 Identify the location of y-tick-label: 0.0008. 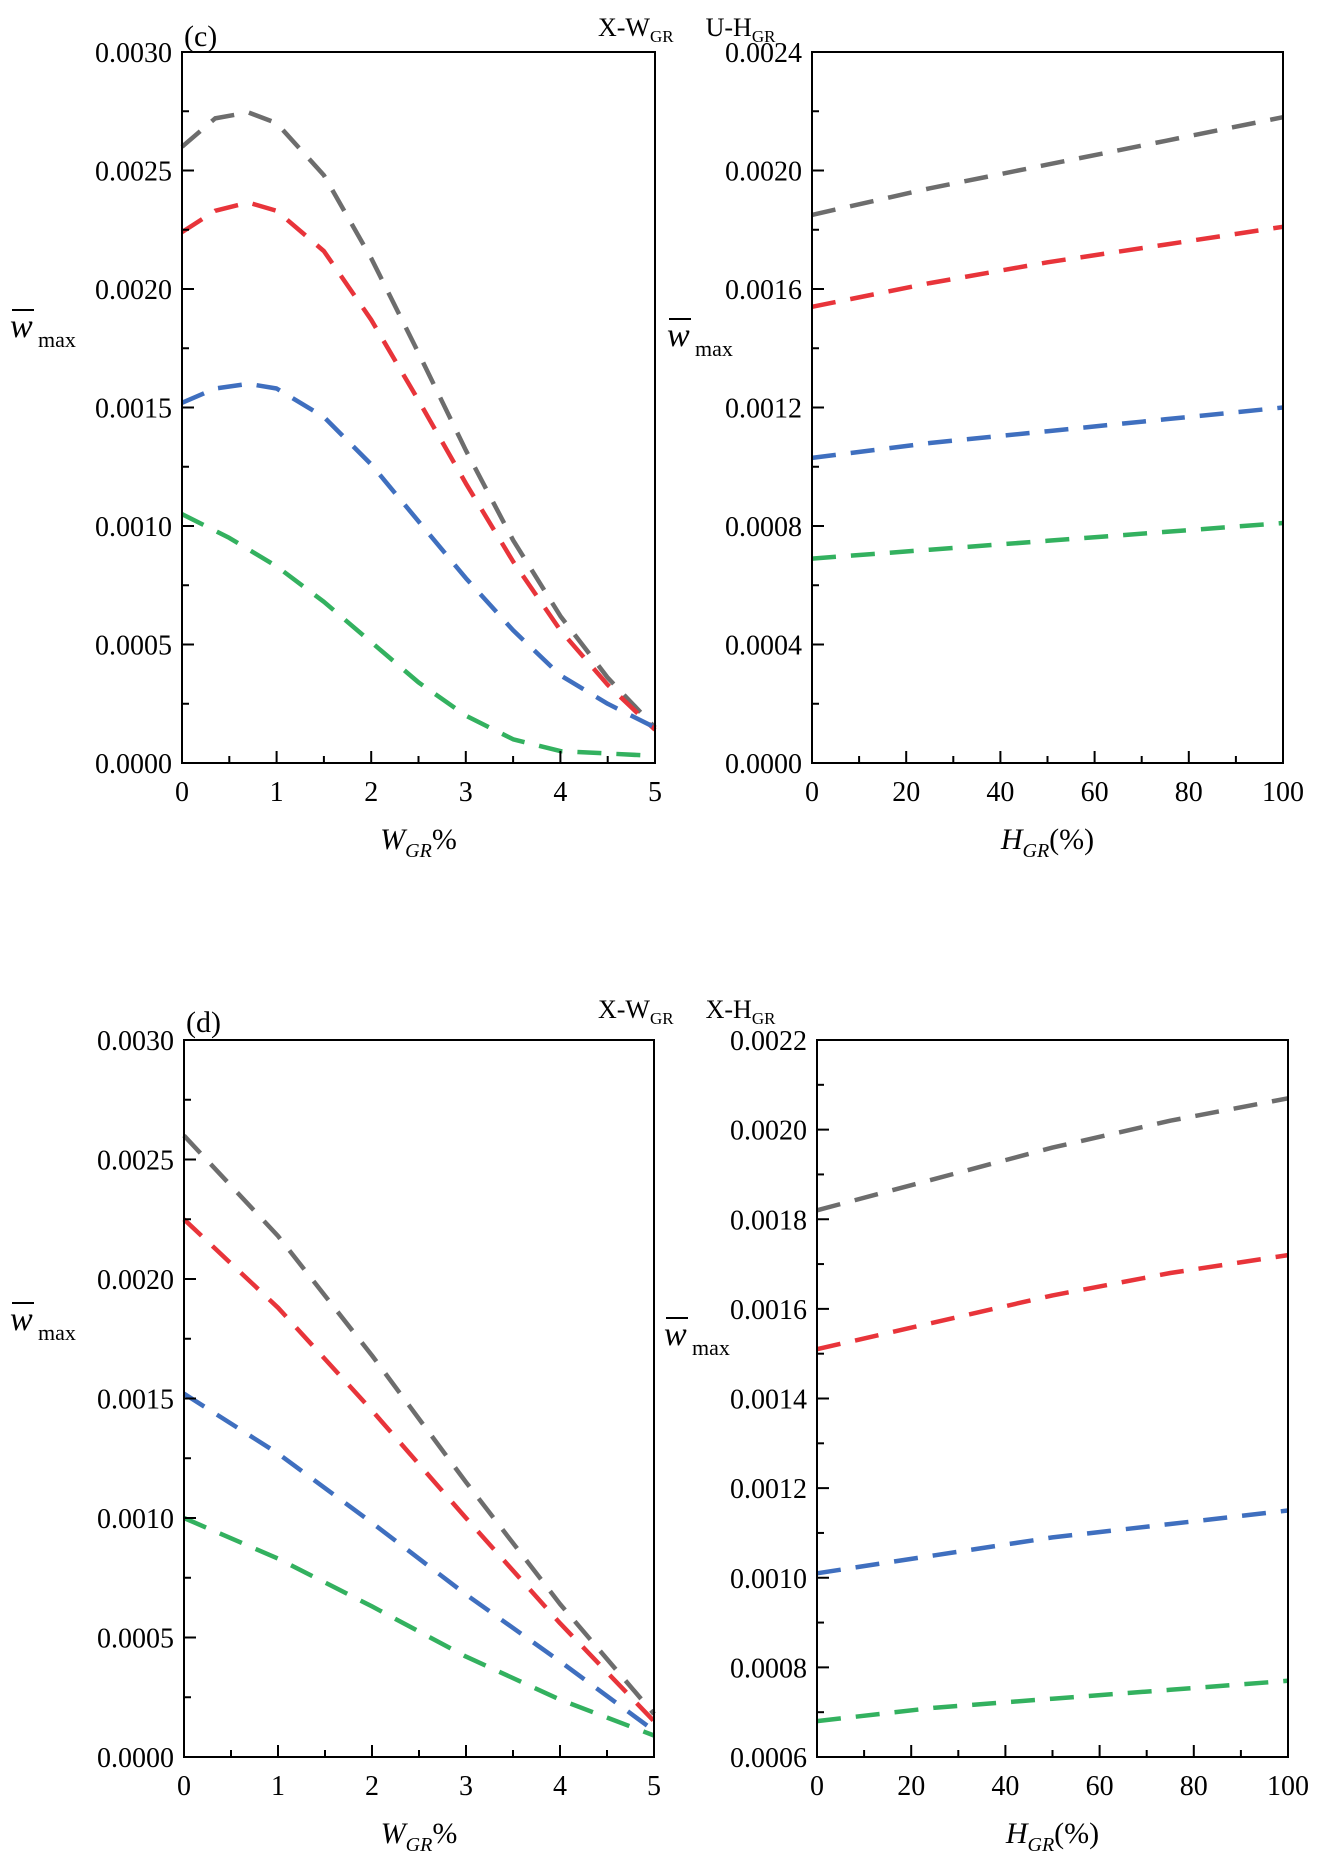
(768, 1668).